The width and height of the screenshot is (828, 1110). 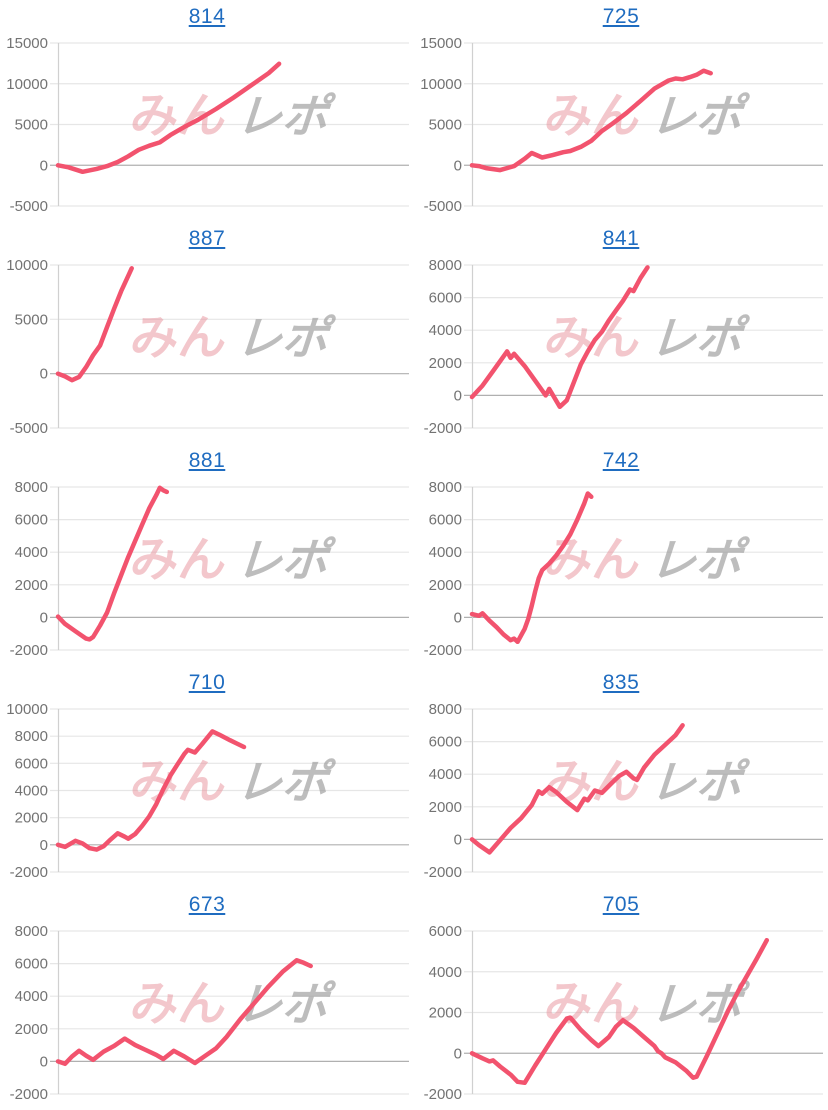 I want to click on chart-title-link: 705, so click(x=621, y=904).